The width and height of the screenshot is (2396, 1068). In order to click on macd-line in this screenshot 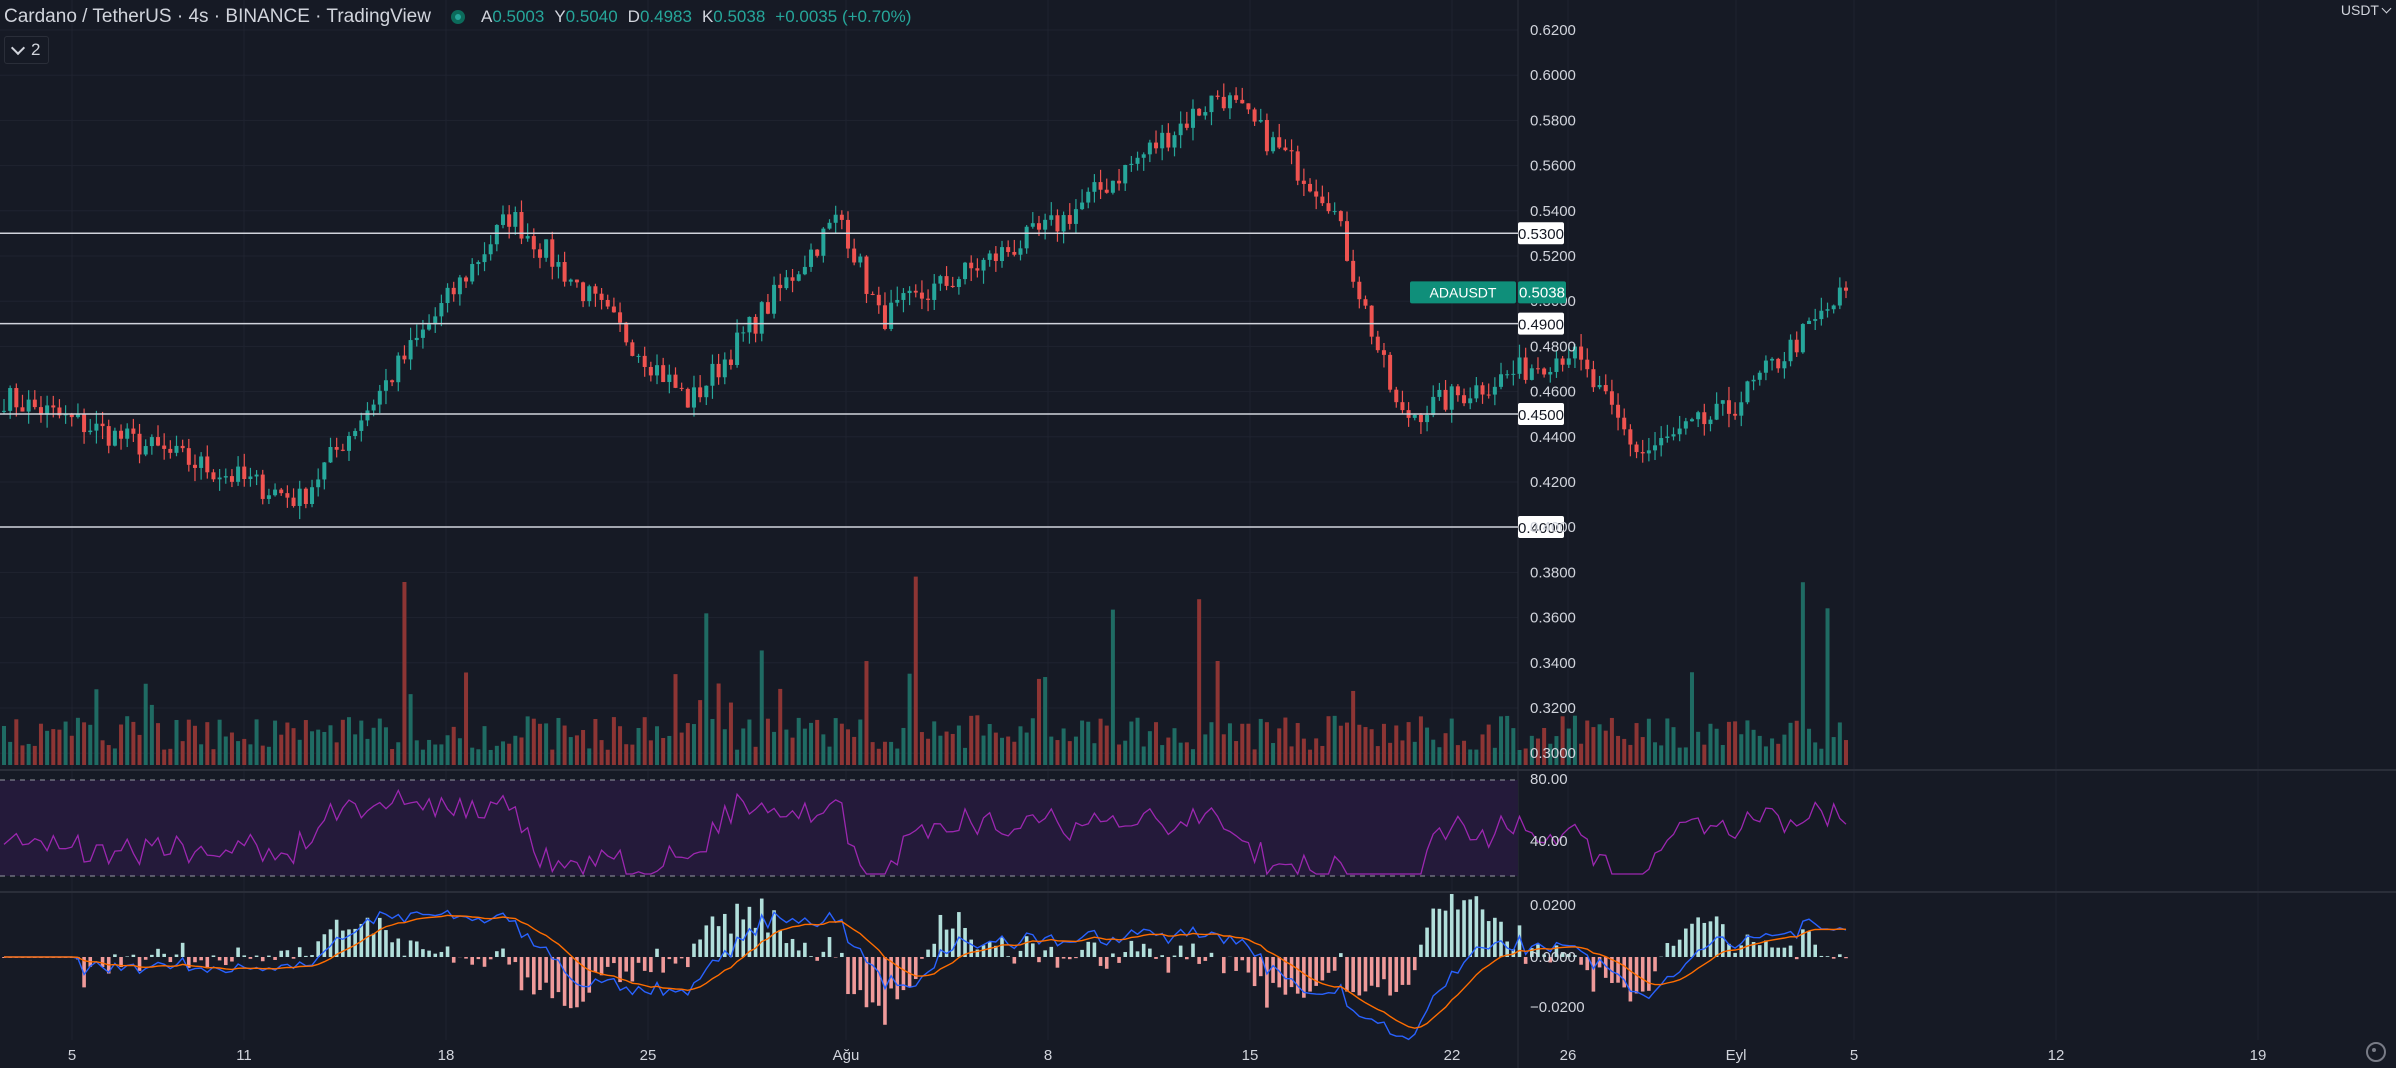, I will do `click(925, 975)`.